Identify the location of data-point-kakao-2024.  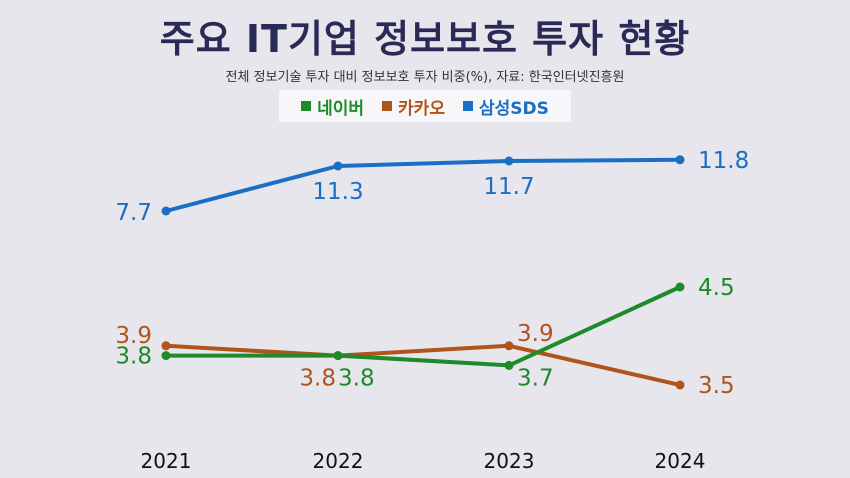
(680, 385).